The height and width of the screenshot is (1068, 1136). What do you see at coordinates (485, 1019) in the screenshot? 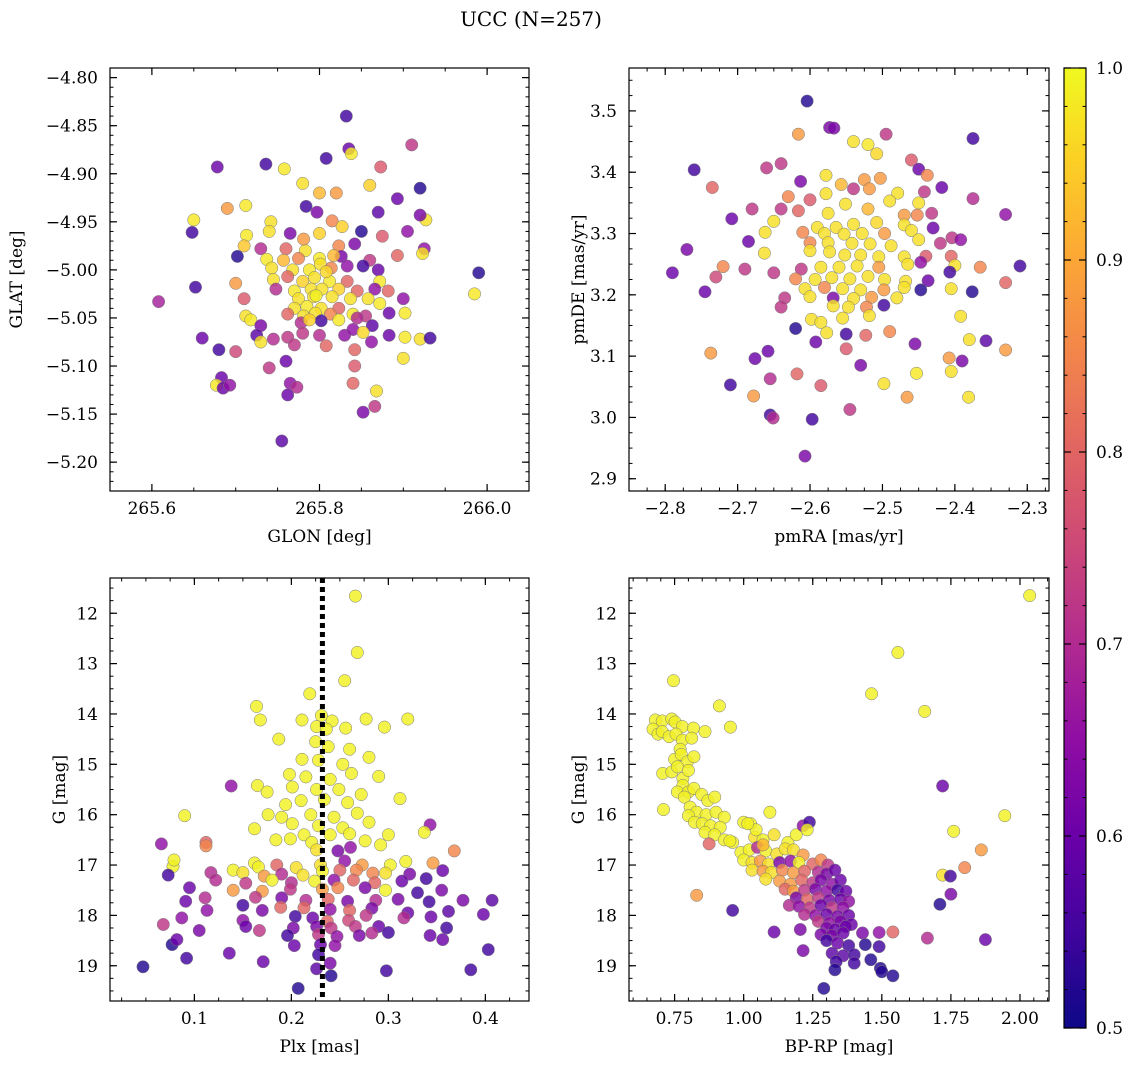
I see `x-tick-label: 0.4` at bounding box center [485, 1019].